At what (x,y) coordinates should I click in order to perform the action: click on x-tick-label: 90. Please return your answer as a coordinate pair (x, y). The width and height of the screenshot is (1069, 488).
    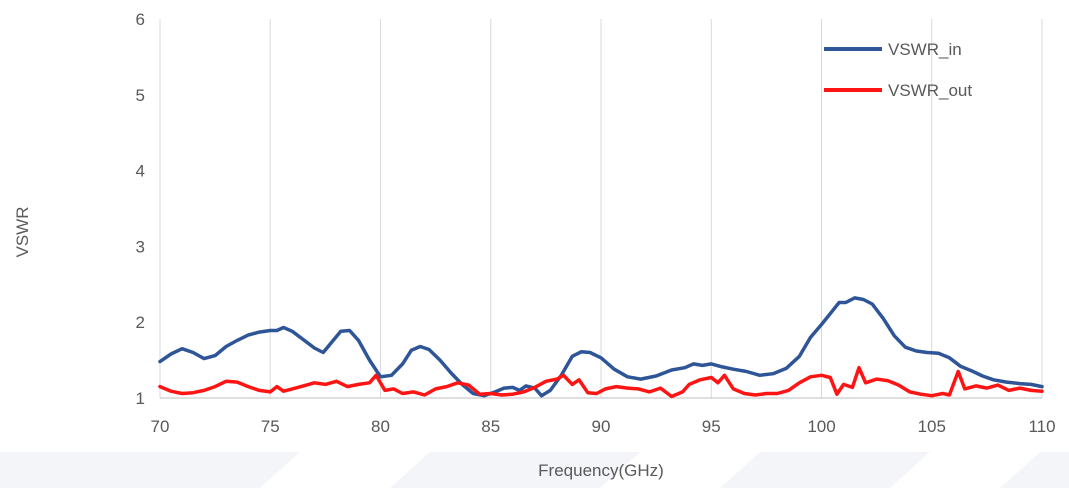
    Looking at the image, I should click on (601, 426).